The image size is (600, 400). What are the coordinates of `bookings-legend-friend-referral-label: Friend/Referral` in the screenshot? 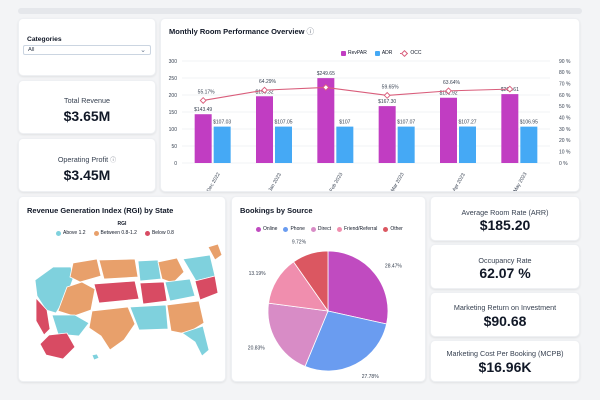 It's located at (360, 229).